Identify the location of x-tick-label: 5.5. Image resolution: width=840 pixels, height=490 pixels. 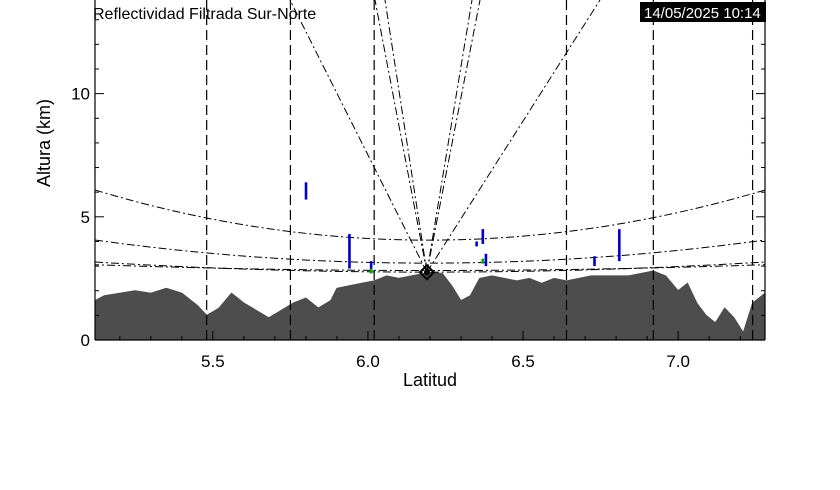
(213, 361).